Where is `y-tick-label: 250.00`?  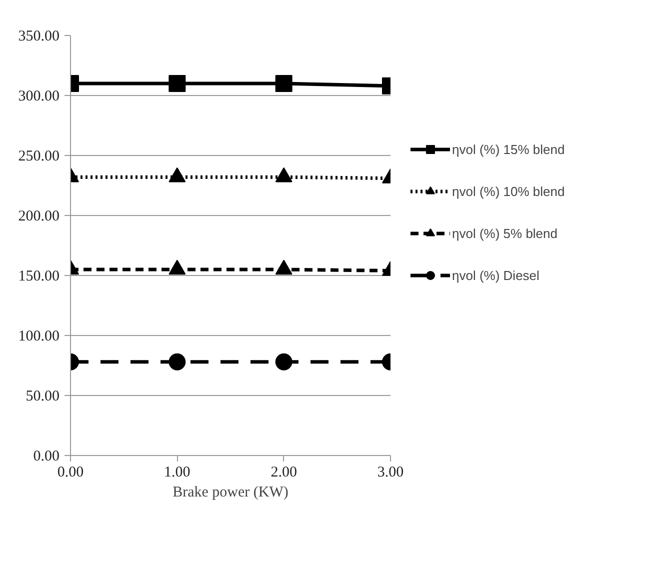
y-tick-label: 250.00 is located at coordinates (39, 156).